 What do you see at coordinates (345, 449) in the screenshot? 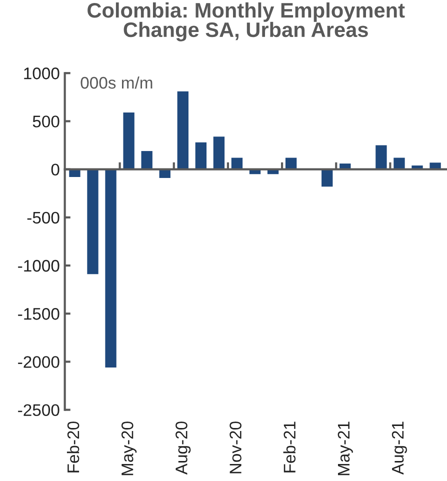
I see `x-tick-label: May-21` at bounding box center [345, 449].